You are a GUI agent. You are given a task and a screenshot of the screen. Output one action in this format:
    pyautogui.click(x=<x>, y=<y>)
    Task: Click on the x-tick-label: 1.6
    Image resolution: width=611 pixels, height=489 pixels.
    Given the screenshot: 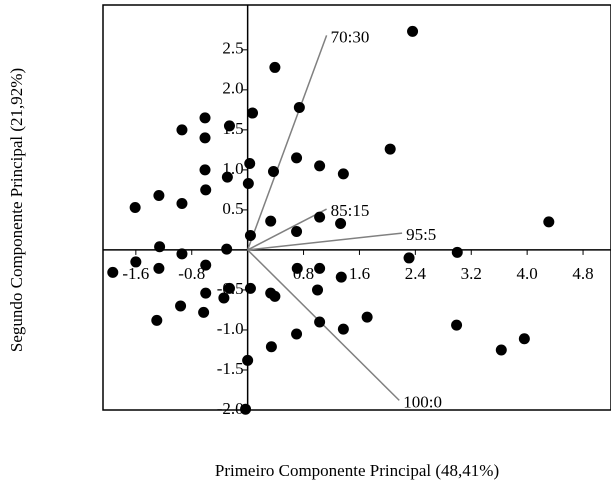 What is the action you would take?
    pyautogui.click(x=359, y=273)
    